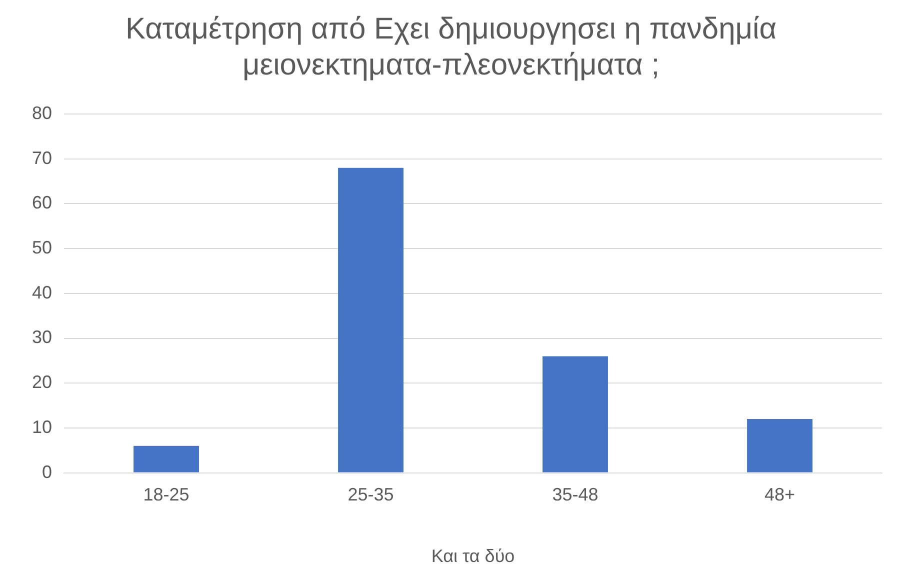 Image resolution: width=898 pixels, height=578 pixels. What do you see at coordinates (42, 158) in the screenshot?
I see `y-tick-label: 70` at bounding box center [42, 158].